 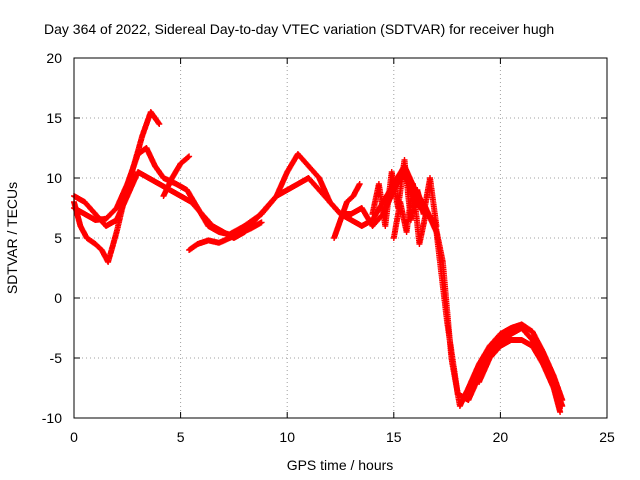 What do you see at coordinates (181, 437) in the screenshot?
I see `x-tick-label: 5` at bounding box center [181, 437].